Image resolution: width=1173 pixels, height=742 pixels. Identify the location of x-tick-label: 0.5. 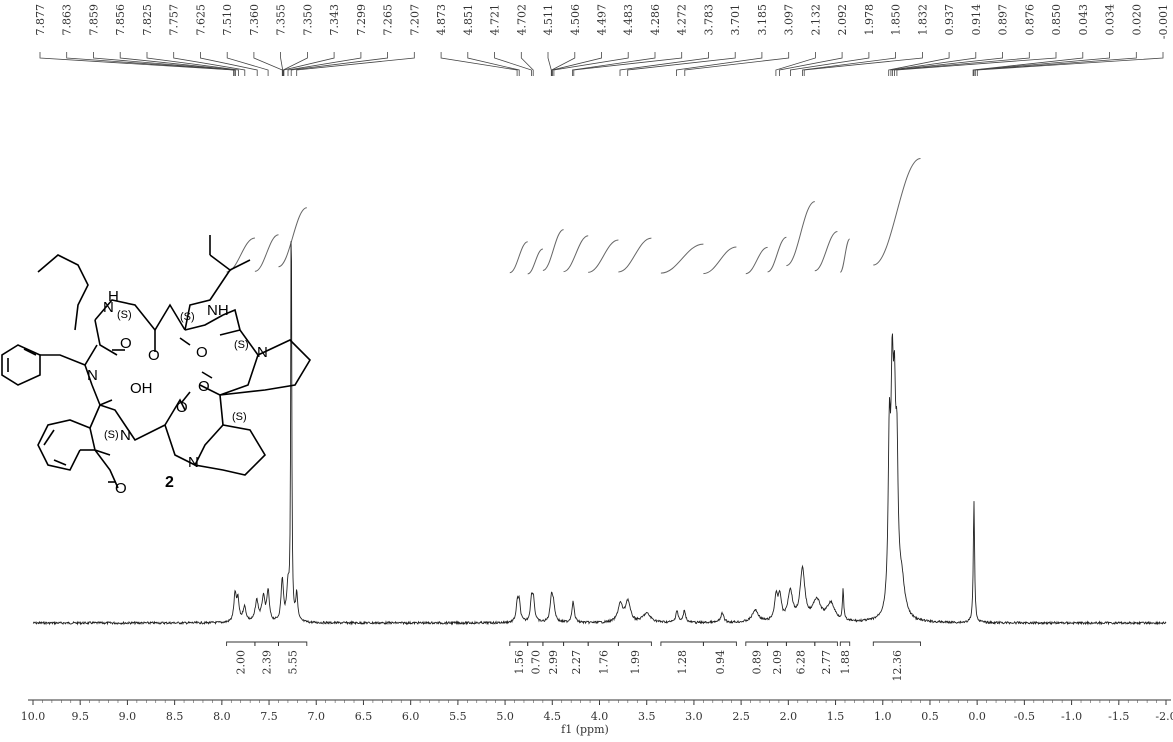
(930, 716).